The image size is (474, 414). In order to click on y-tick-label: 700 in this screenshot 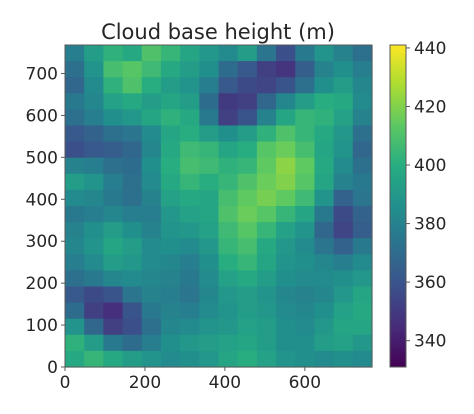, I will do `click(42, 75)`.